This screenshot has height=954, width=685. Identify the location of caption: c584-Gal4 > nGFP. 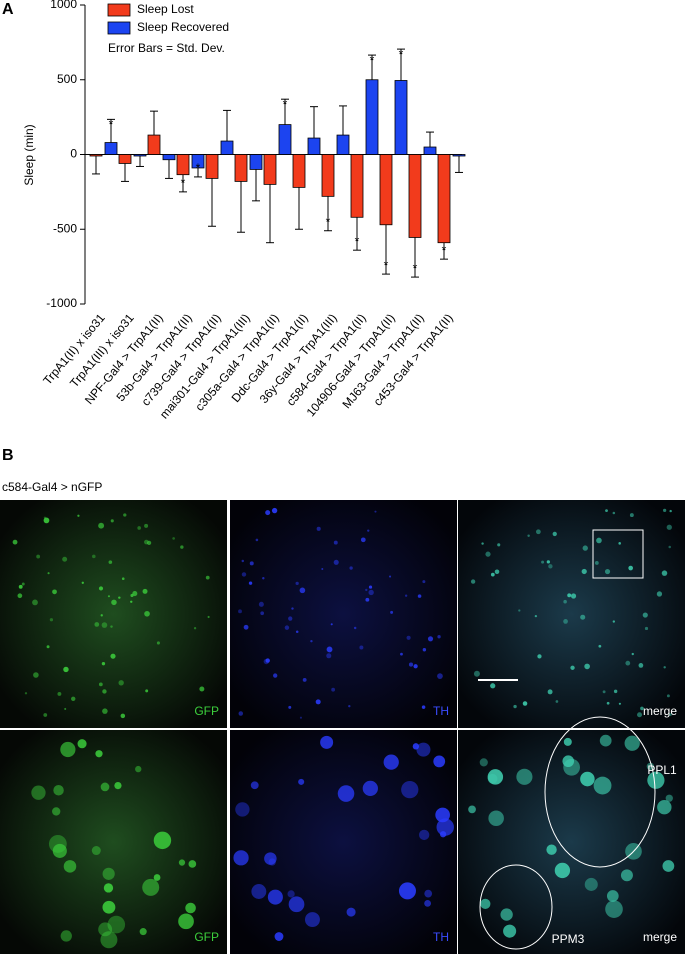
(52, 487).